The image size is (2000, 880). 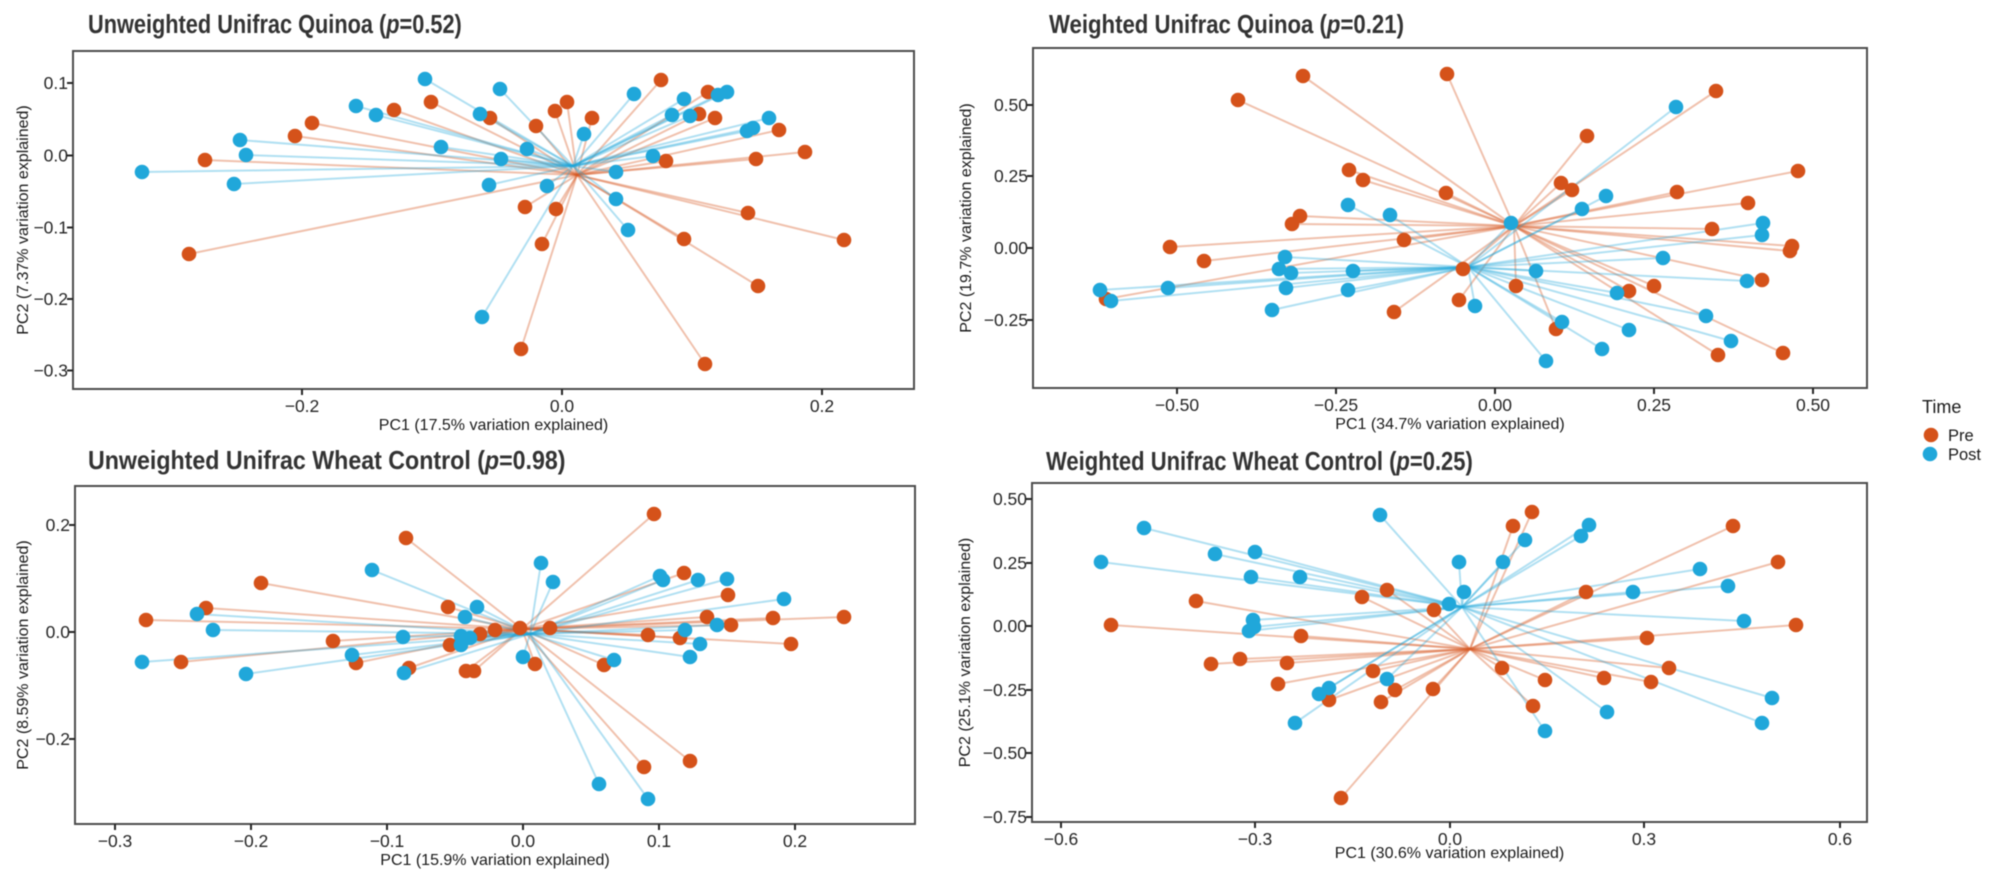 I want to click on svg-text:PC1 (17.5% variation explained: PC1 (17.5% variation explained), so click(x=493, y=425).